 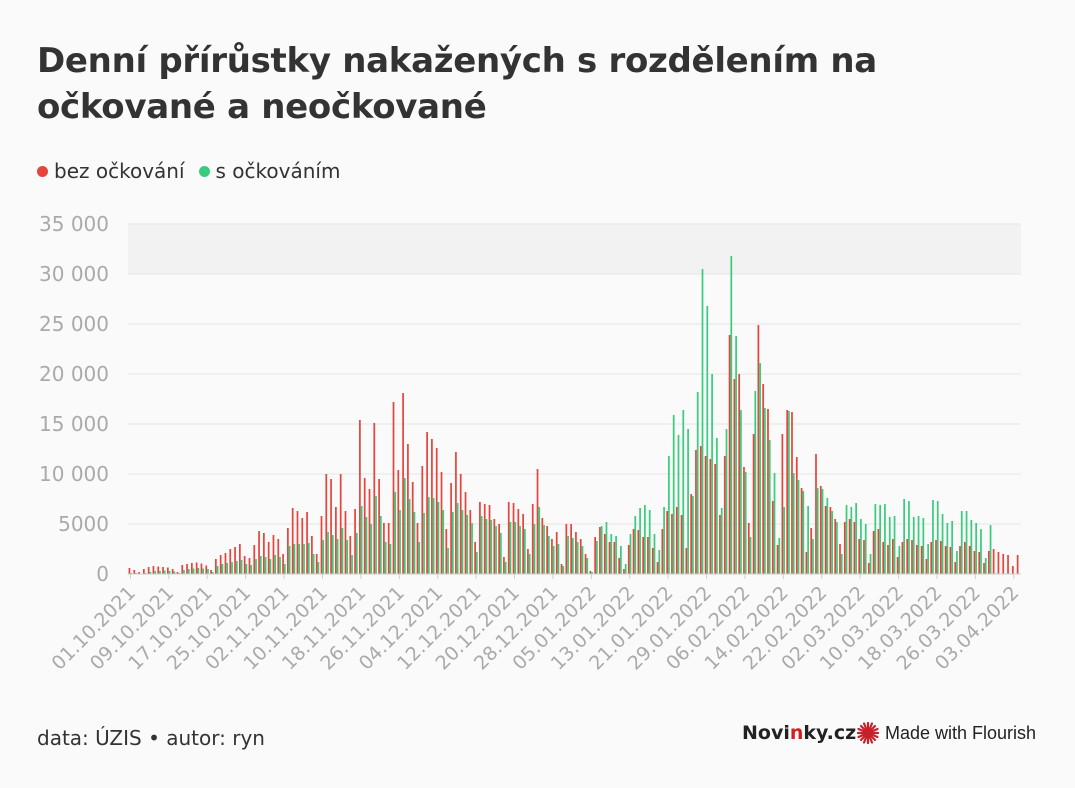 What do you see at coordinates (269, 171) in the screenshot?
I see `legend-item-vaccinated: s očkováním` at bounding box center [269, 171].